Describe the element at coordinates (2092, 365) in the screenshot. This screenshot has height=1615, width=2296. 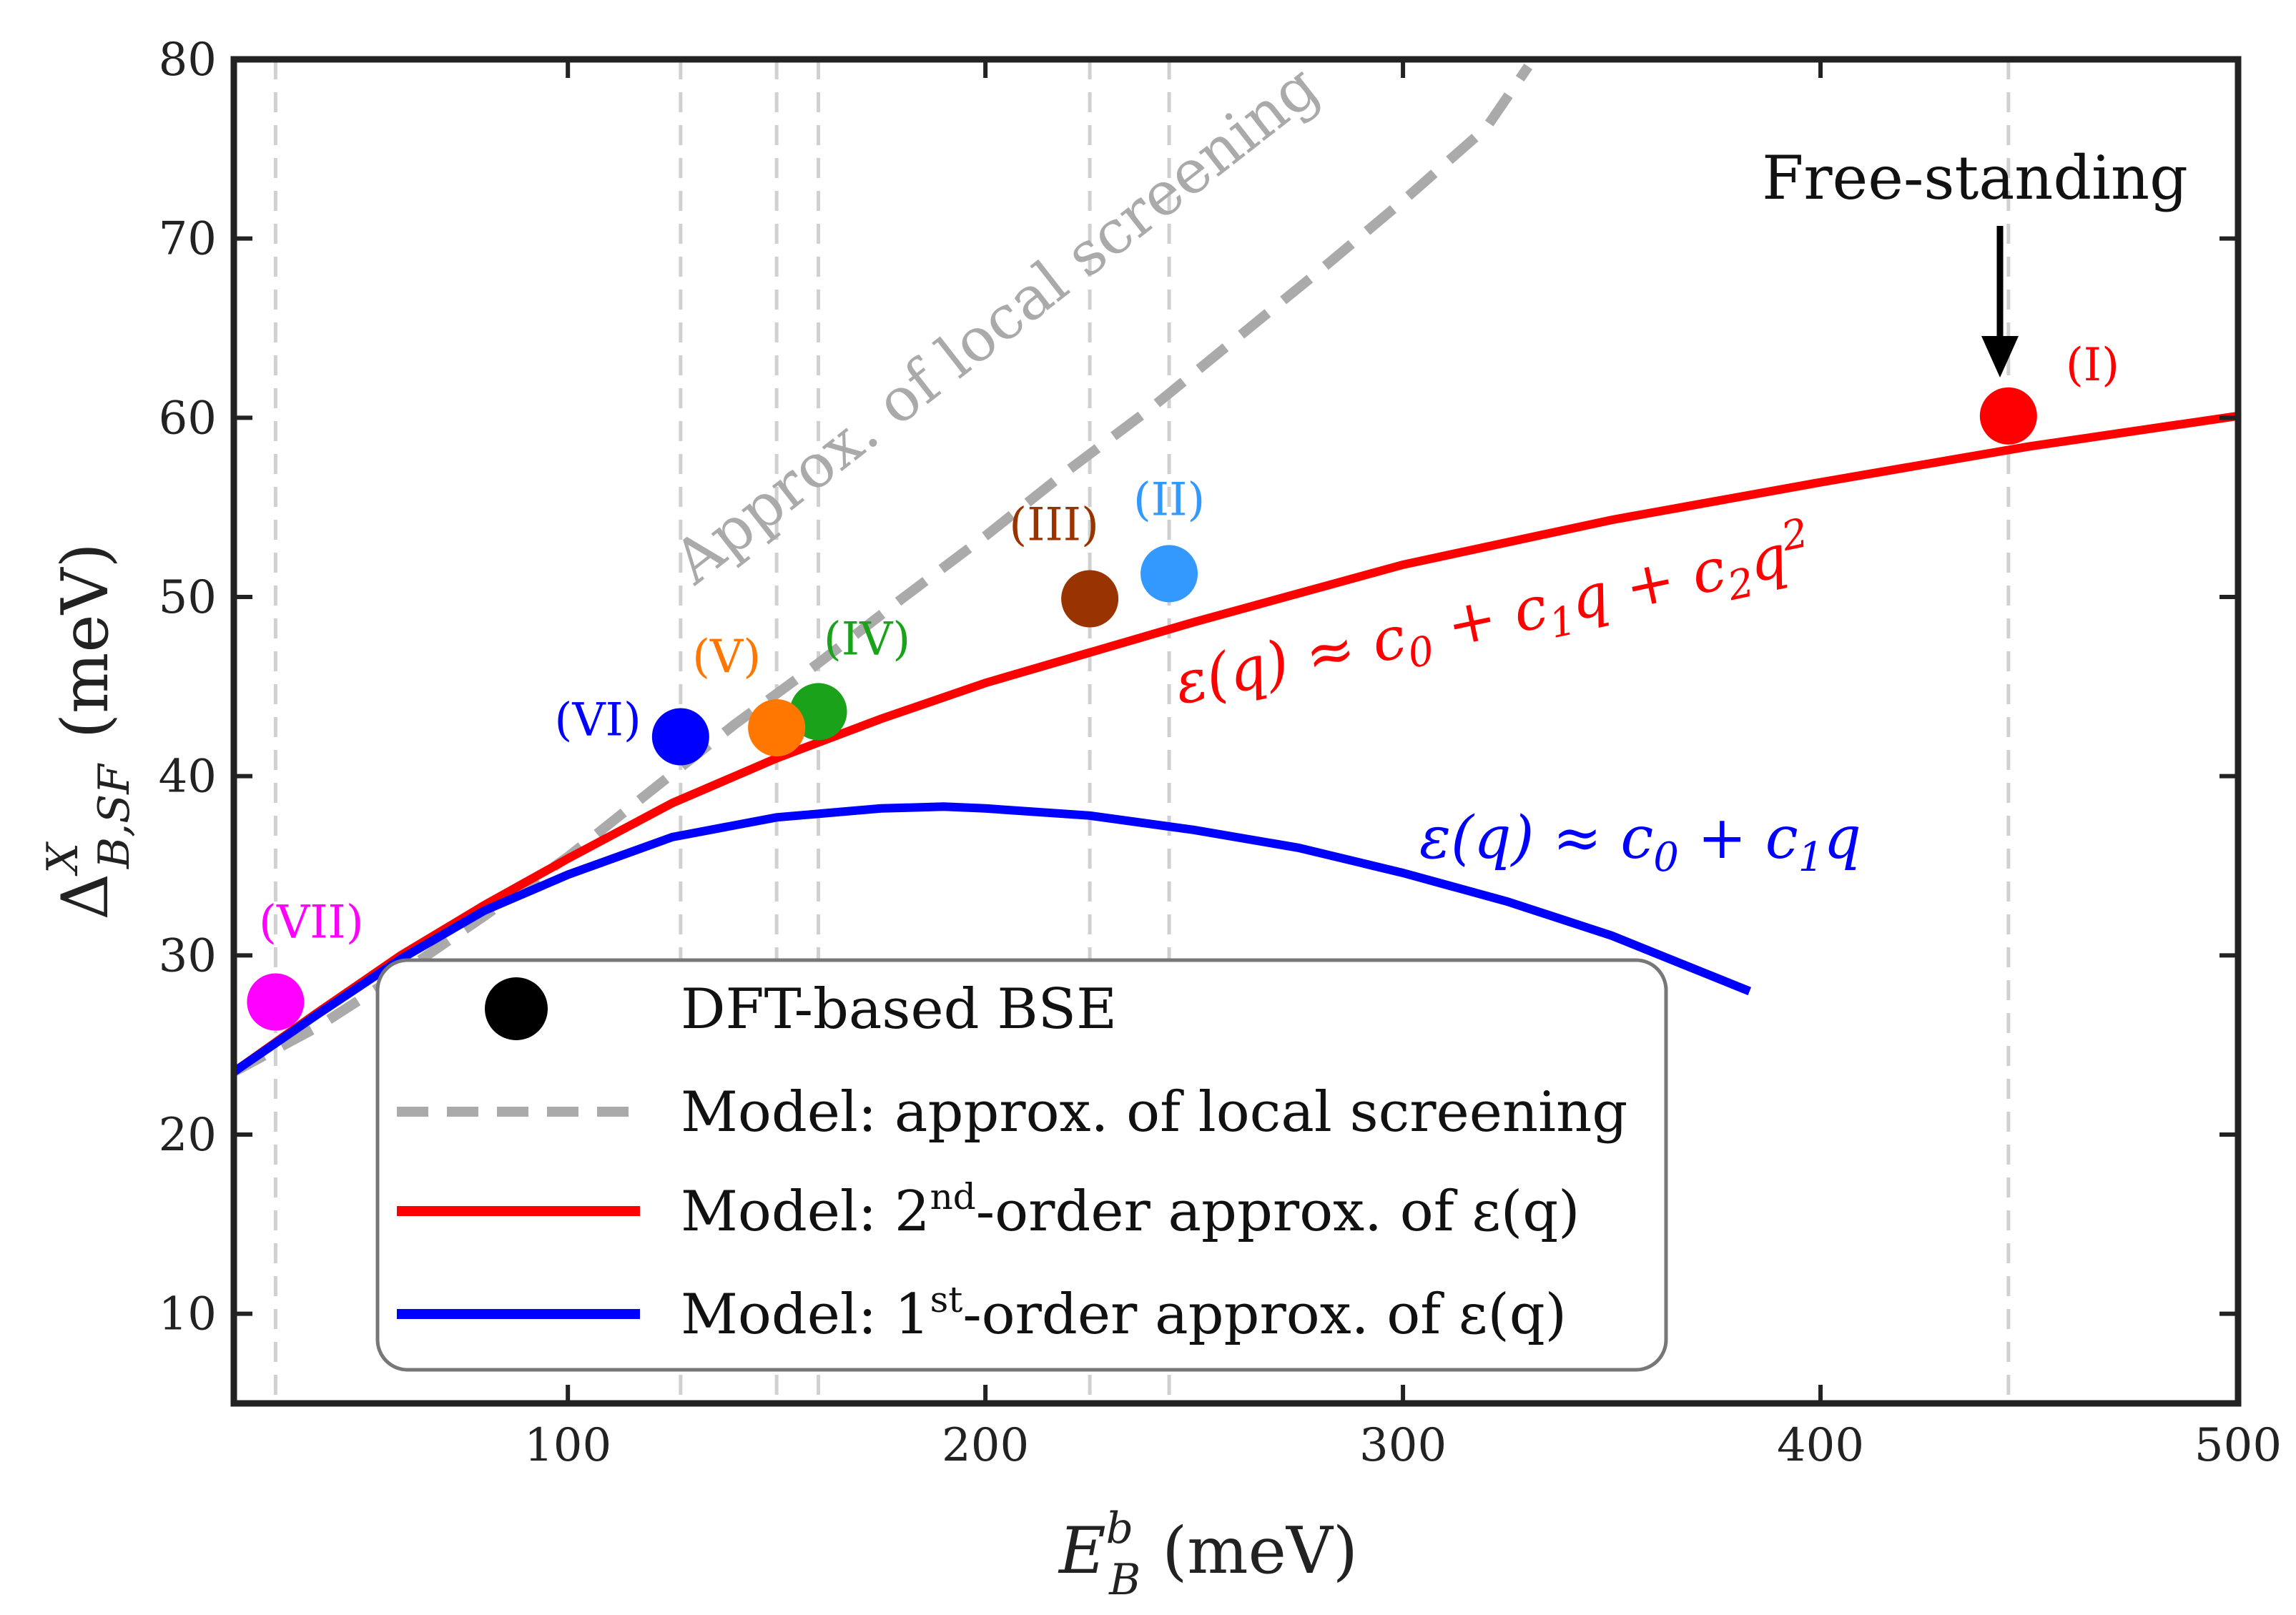
I see `data-point-label: (I)` at that location.